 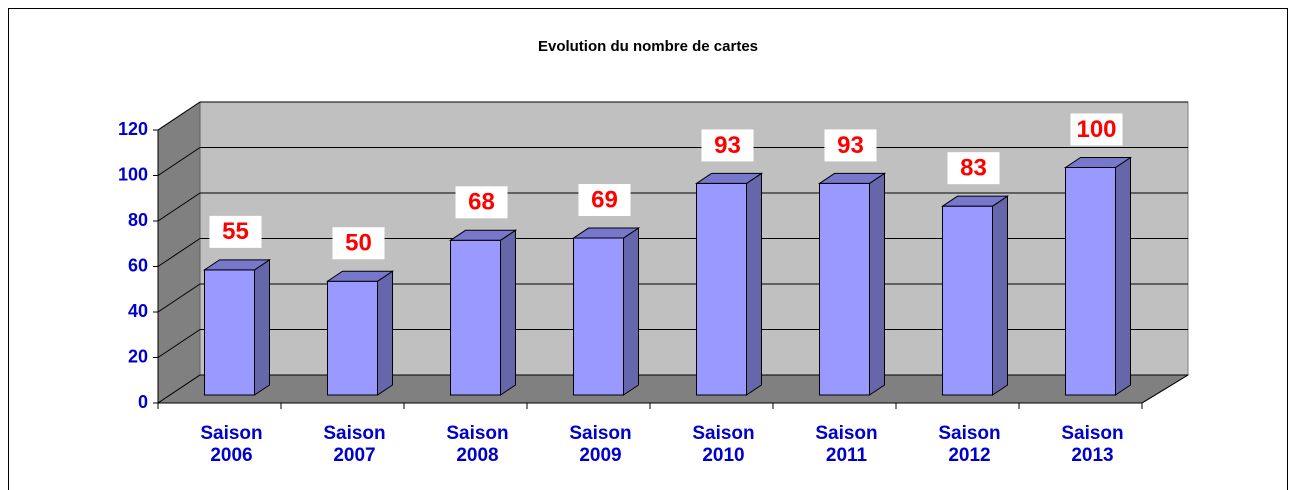 I want to click on x-tick-label: Saison 2012, so click(x=969, y=444).